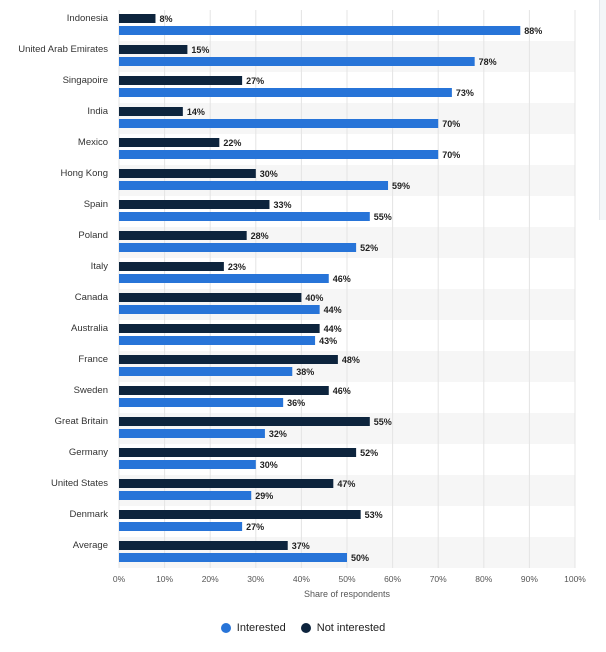 This screenshot has height=652, width=606. I want to click on x-tick-label: 50%, so click(346, 579).